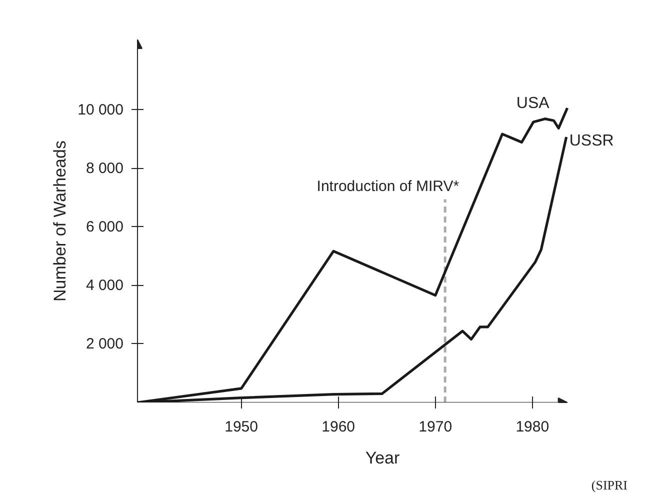 The height and width of the screenshot is (497, 647). I want to click on series-label: USA, so click(533, 103).